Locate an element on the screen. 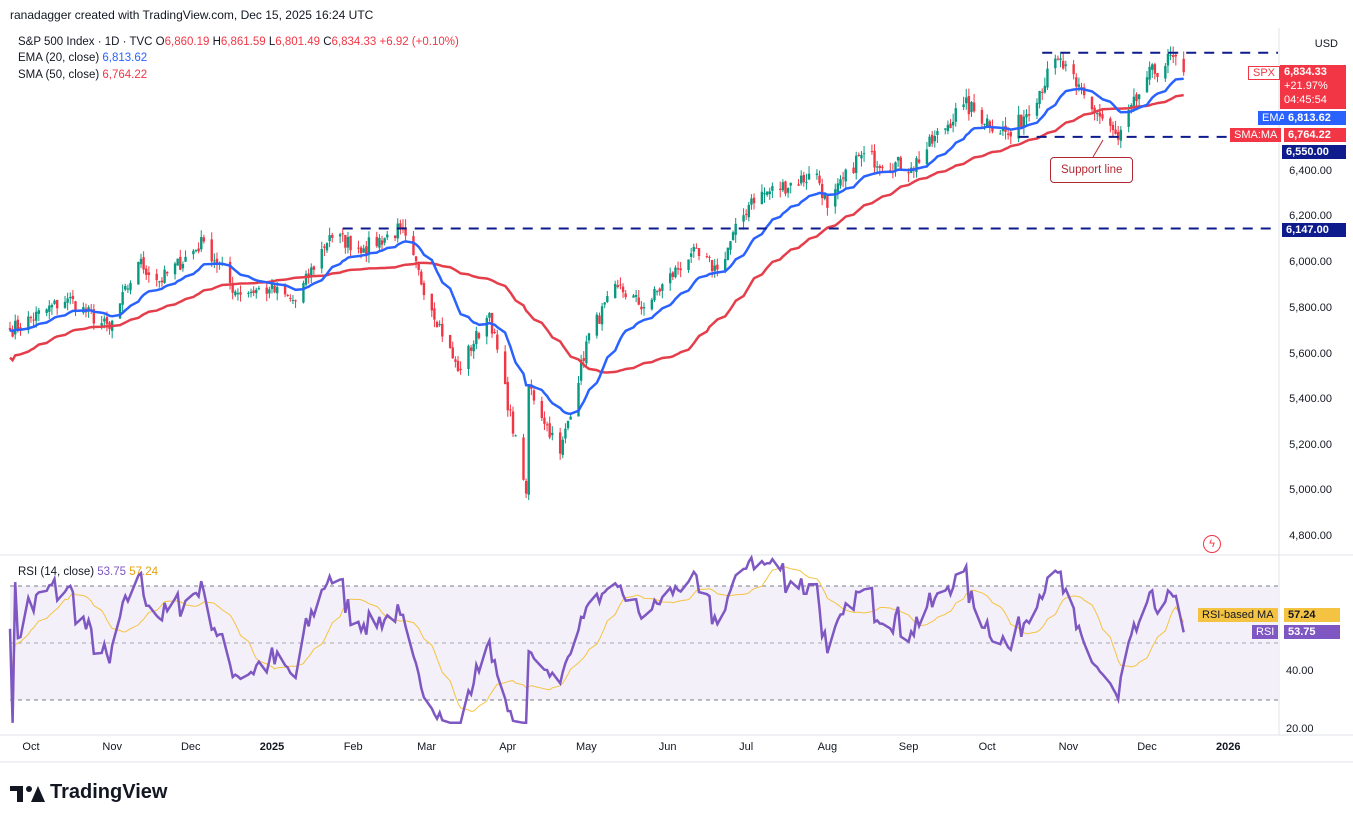  time-tick: Oct is located at coordinates (987, 747).